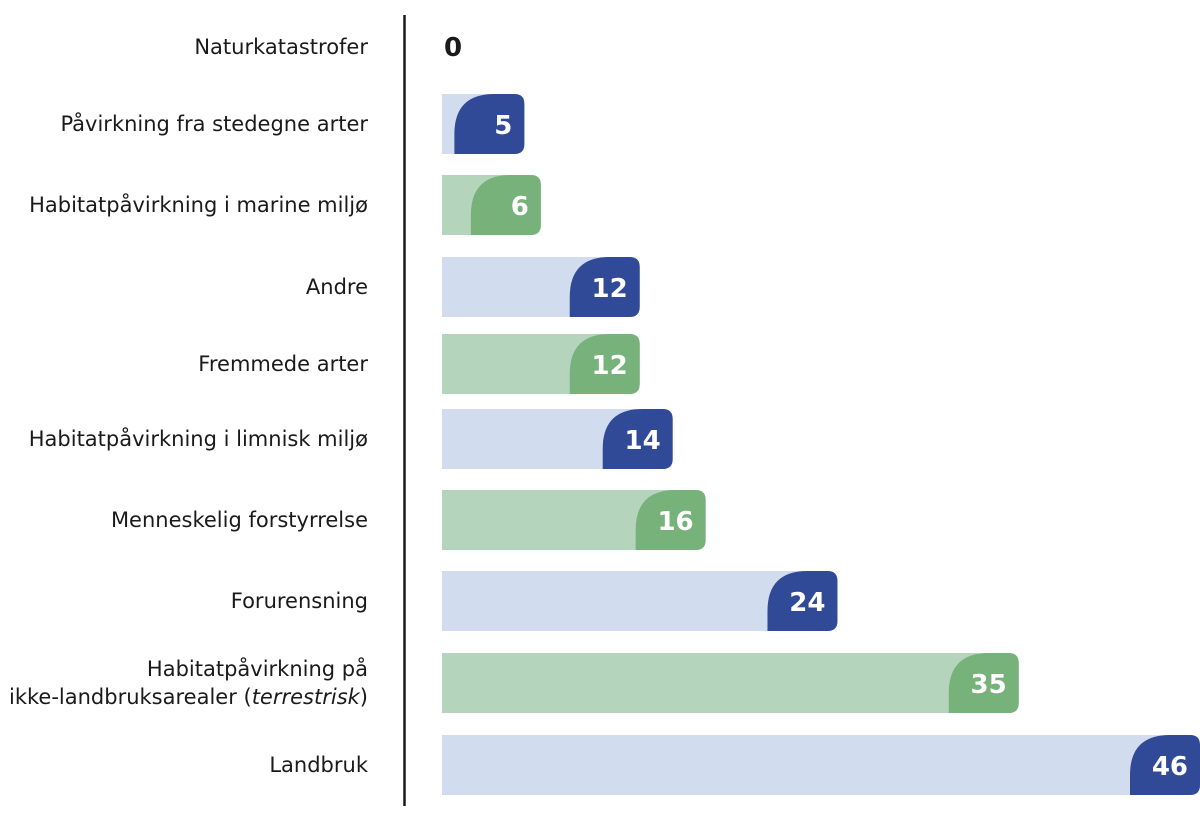  What do you see at coordinates (283, 364) in the screenshot?
I see `category-label: Fremmede arter` at bounding box center [283, 364].